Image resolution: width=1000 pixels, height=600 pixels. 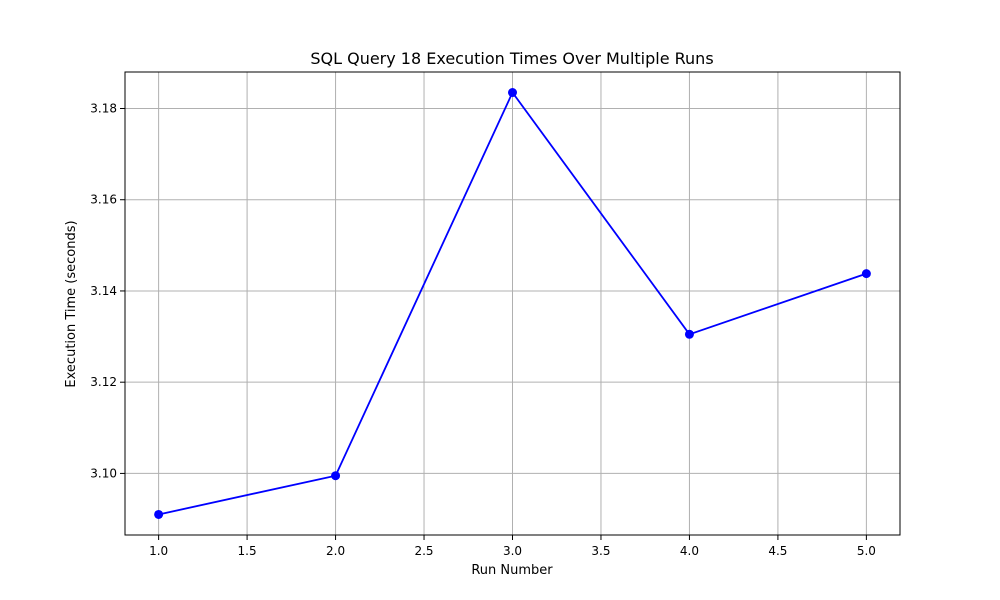 I want to click on y-tick-label: 3.14, so click(x=103, y=291).